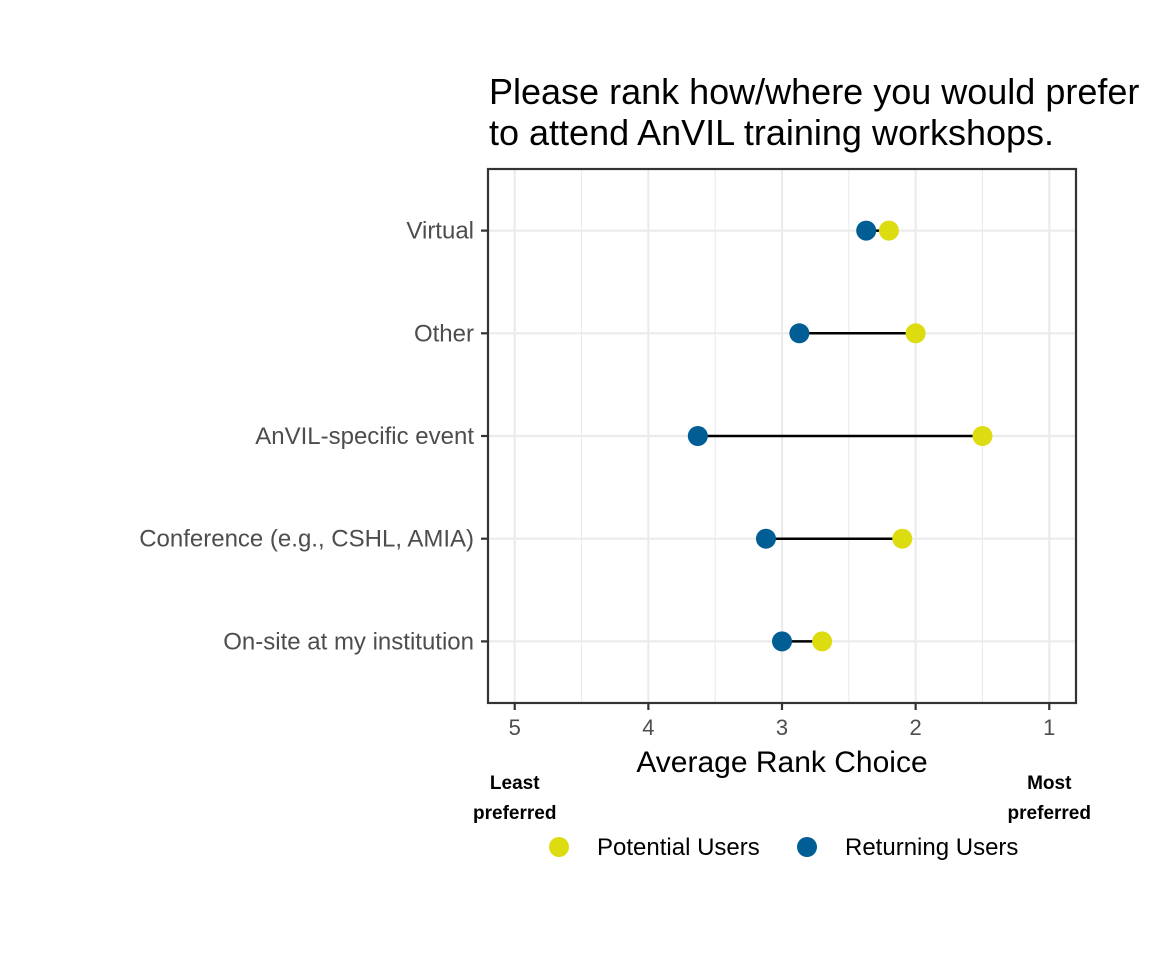 The width and height of the screenshot is (1152, 960). I want to click on x-tick-label: 1, so click(1049, 727).